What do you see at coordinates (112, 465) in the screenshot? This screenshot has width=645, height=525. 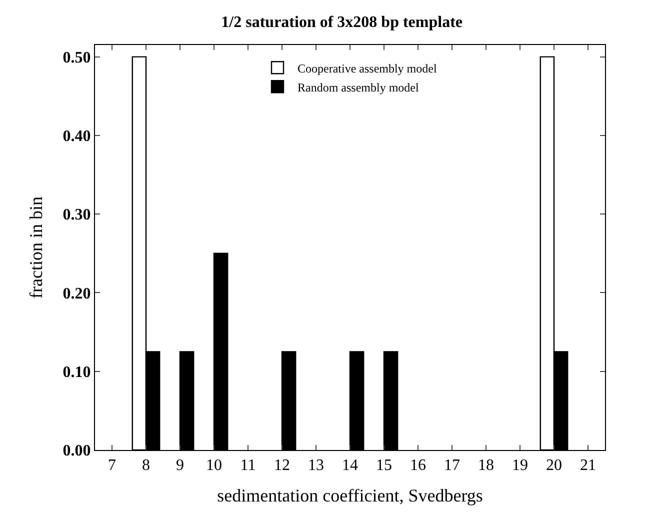 I see `x-tick-label: 7` at bounding box center [112, 465].